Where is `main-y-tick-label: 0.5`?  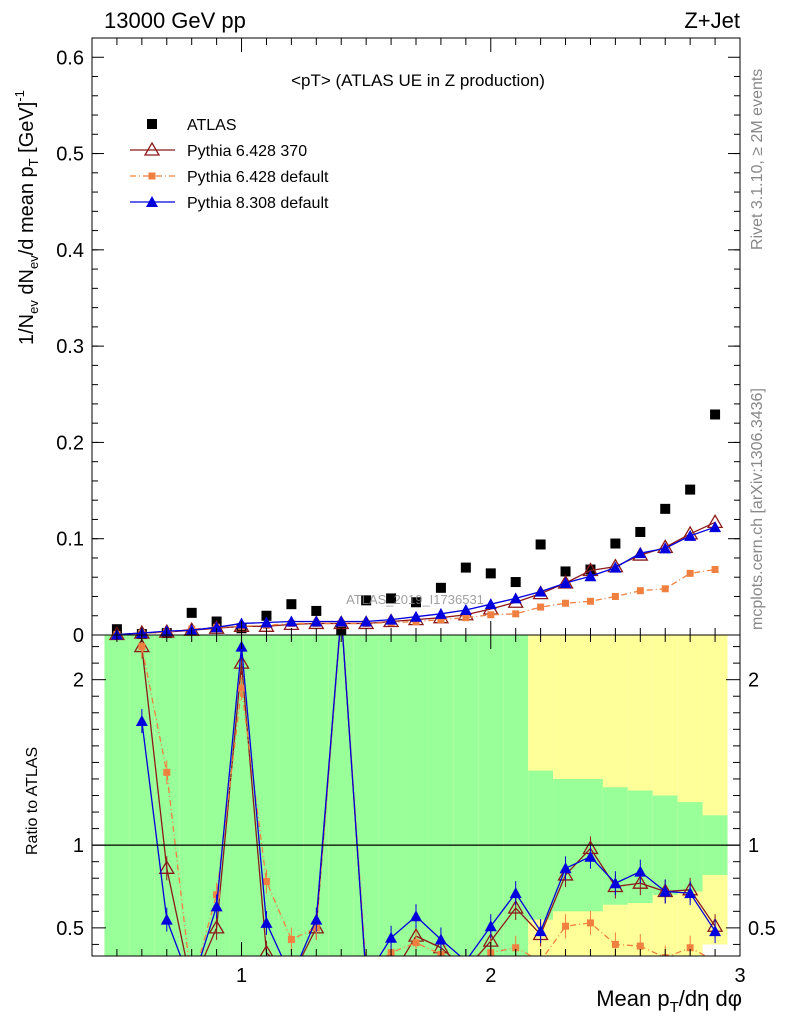 main-y-tick-label: 0.5 is located at coordinates (70, 155).